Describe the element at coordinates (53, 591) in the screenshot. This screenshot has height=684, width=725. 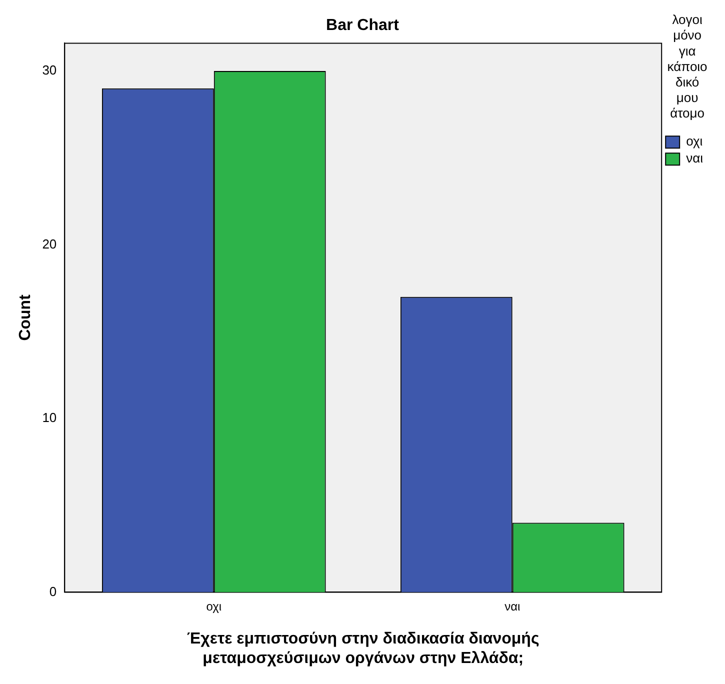
I see `y-tick-label: 0` at that location.